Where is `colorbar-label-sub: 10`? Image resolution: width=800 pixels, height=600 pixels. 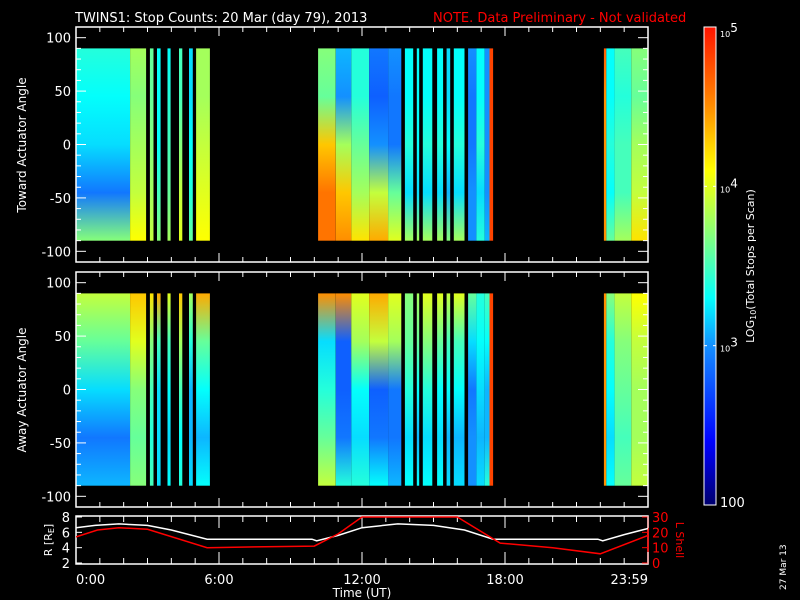 colorbar-label-sub: 10 is located at coordinates (753, 315).